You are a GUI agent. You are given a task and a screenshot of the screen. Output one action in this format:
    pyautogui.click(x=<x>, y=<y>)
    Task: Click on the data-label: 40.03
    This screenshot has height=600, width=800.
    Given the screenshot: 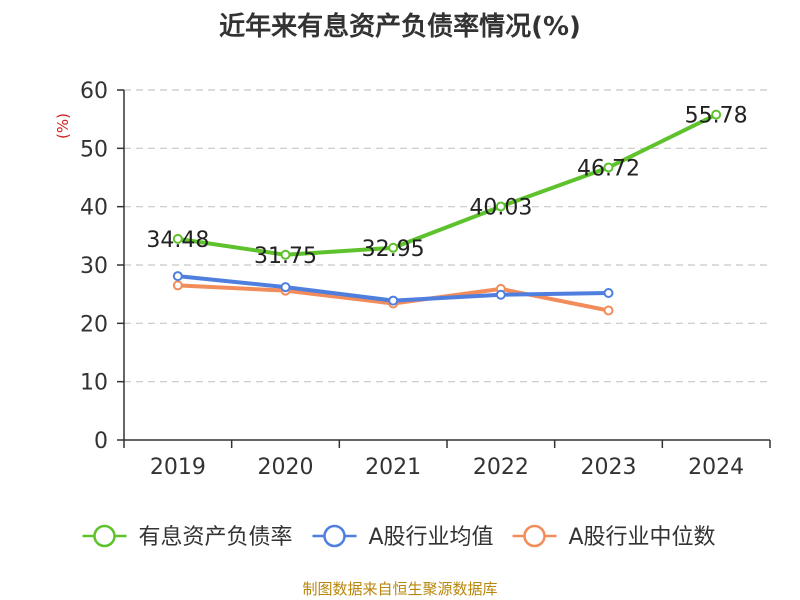 What is the action you would take?
    pyautogui.click(x=500, y=207)
    